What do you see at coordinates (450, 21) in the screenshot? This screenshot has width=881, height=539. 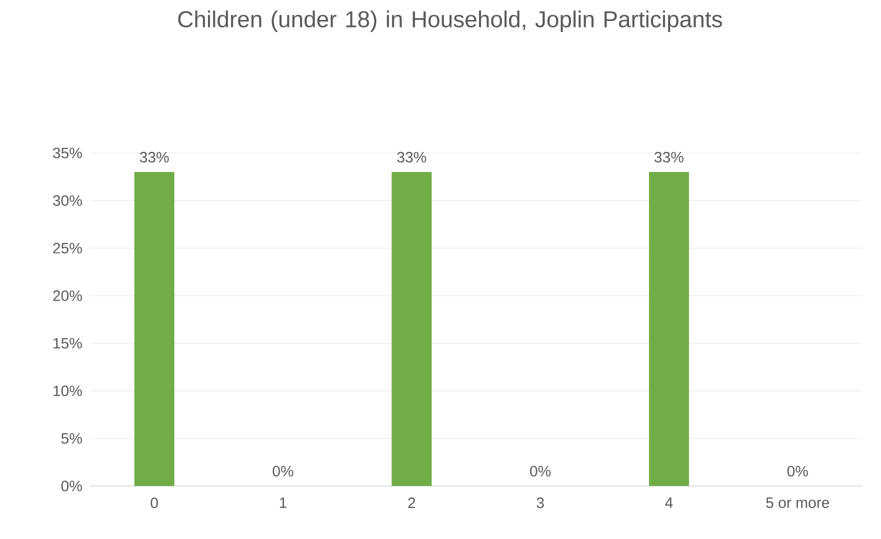 I see `chart-title: Children (under 18) in Household, Joplin Participants` at bounding box center [450, 21].